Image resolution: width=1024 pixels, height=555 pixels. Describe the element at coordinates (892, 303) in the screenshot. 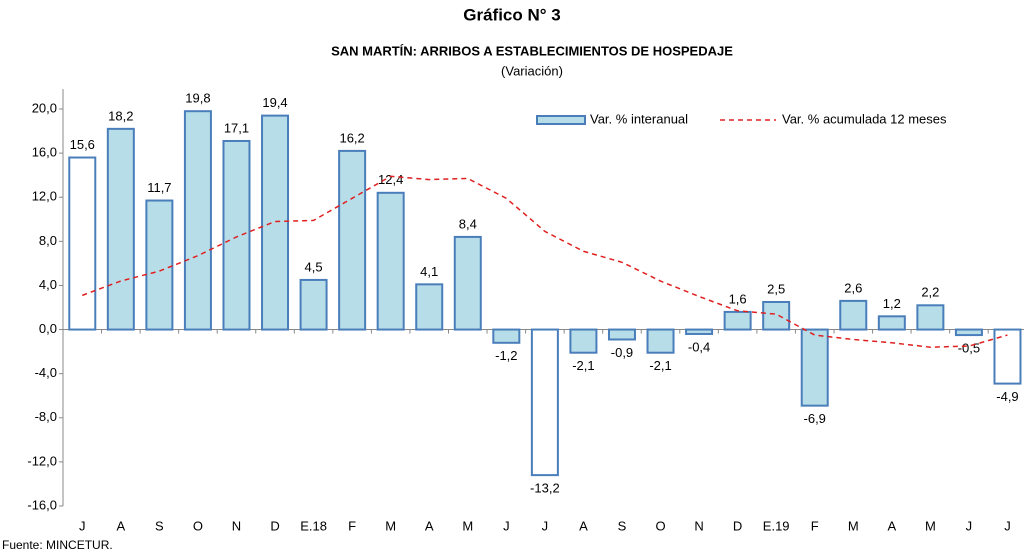

I see `value-label: 1,2` at that location.